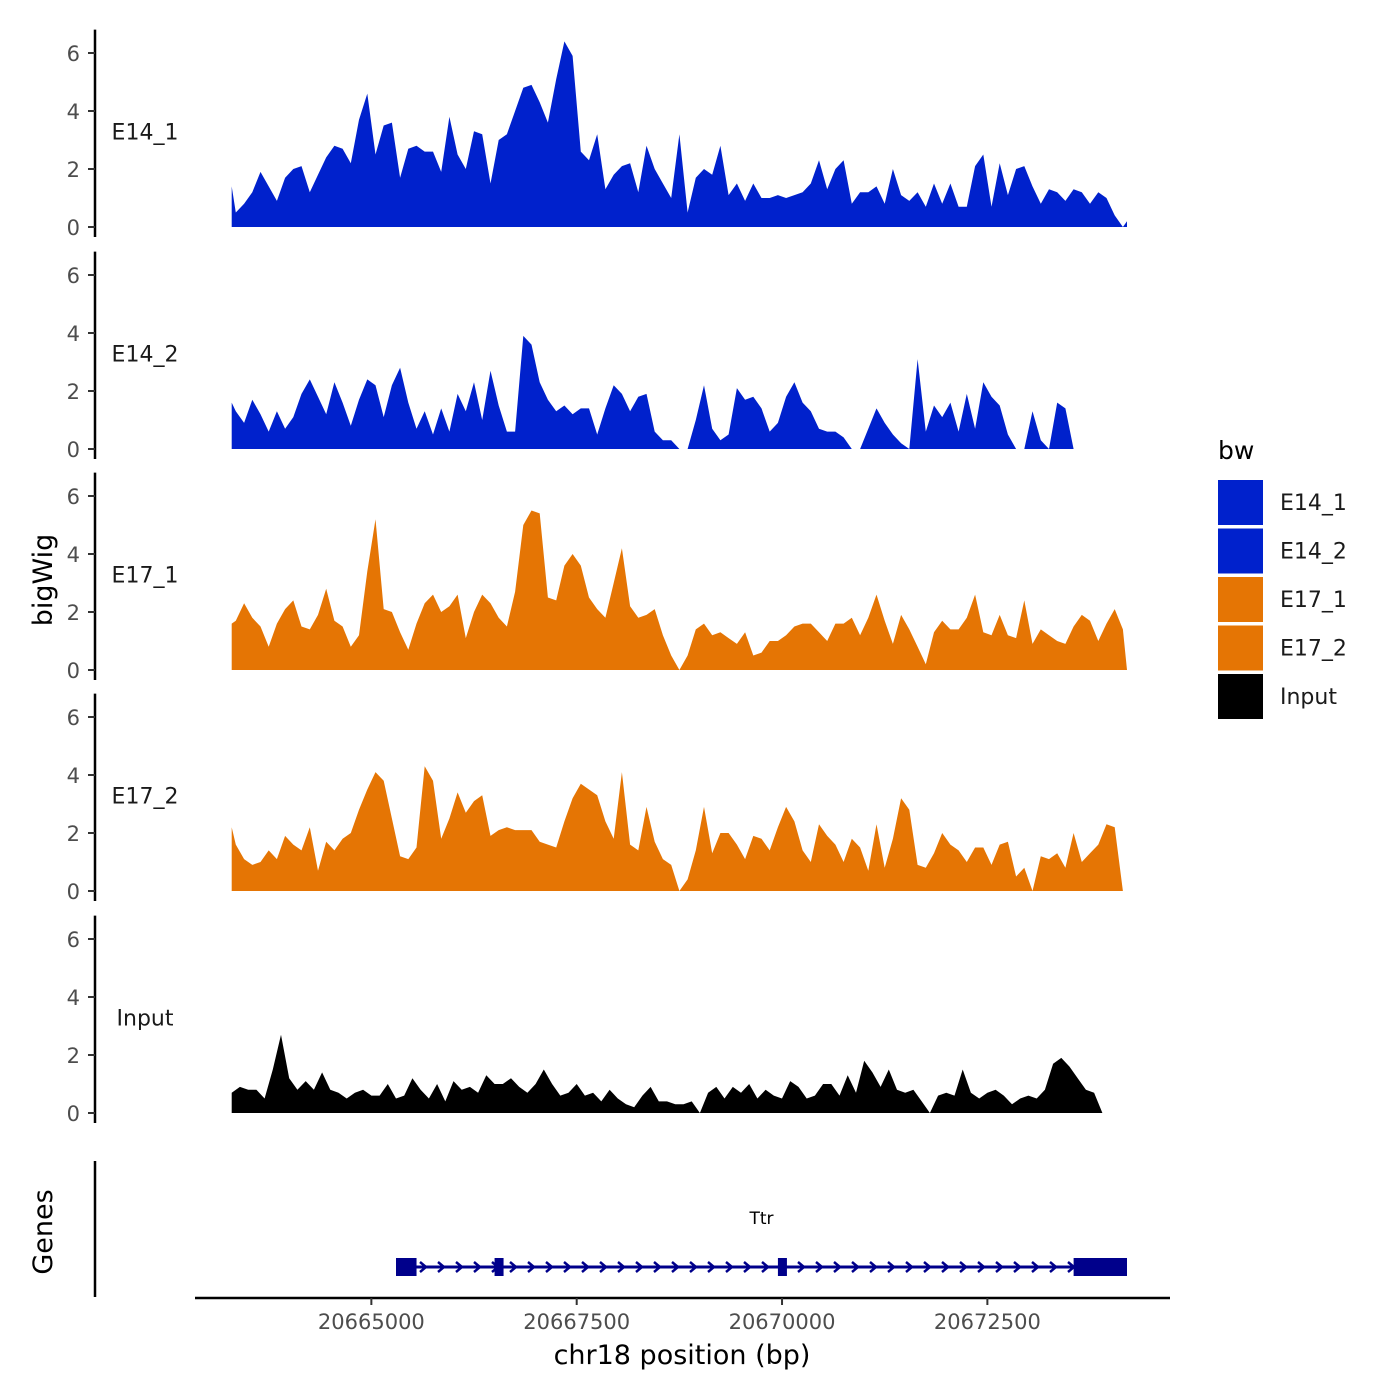 This screenshot has height=1400, width=1400. Describe the element at coordinates (43, 1231) in the screenshot. I see `genes-panel-title: Genes` at that location.